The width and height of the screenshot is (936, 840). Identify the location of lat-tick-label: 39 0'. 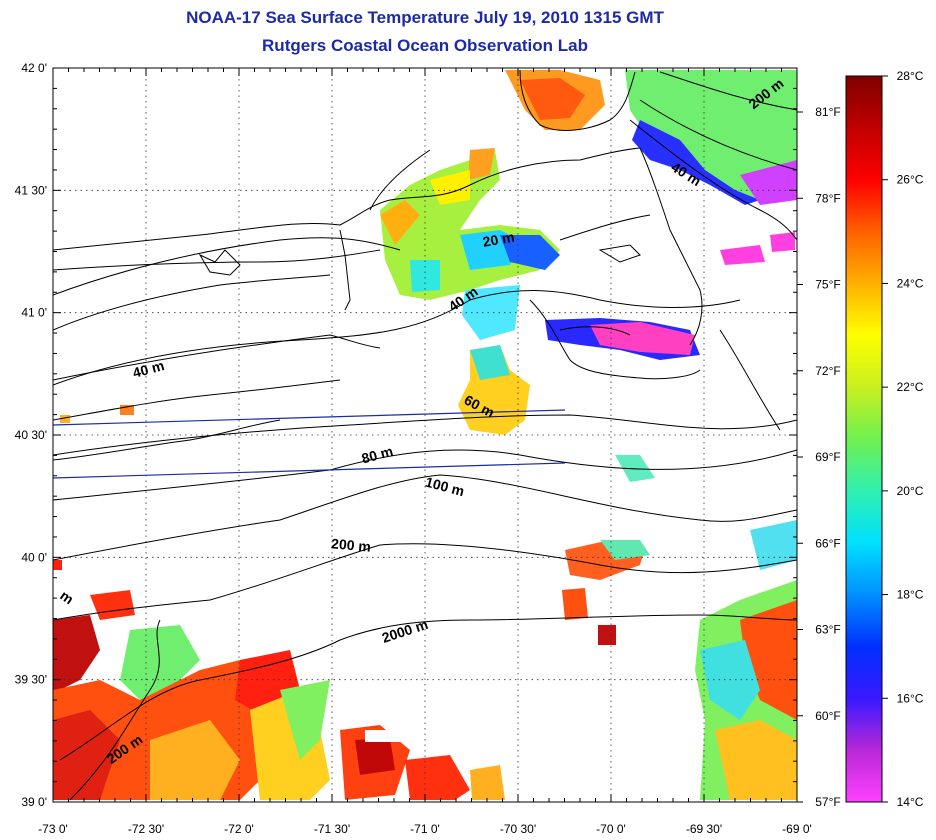
(34, 802).